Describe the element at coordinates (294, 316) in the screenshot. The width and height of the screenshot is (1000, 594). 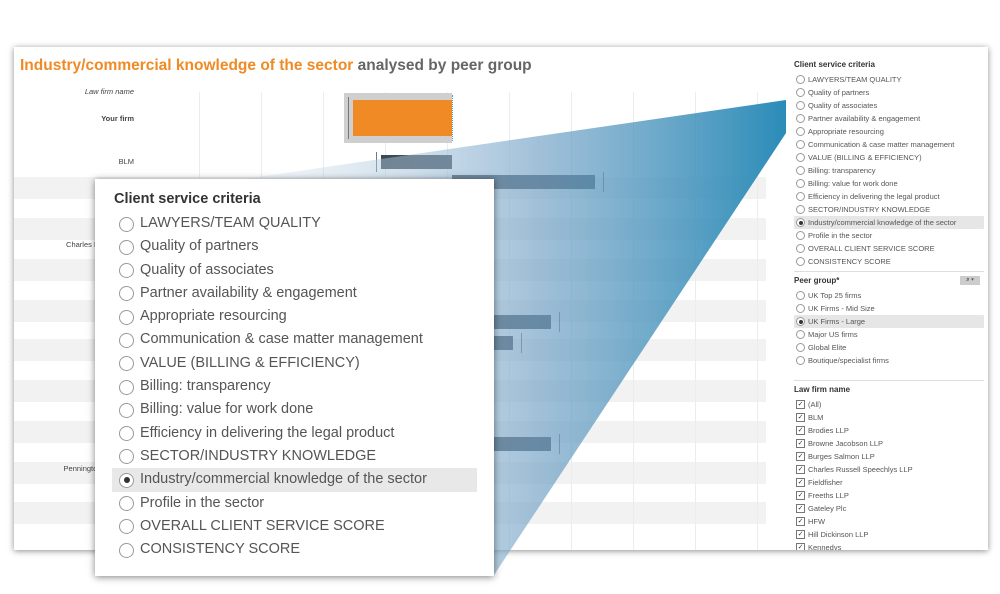
I see `zoom-radio-option: Appropriate resourcing` at that location.